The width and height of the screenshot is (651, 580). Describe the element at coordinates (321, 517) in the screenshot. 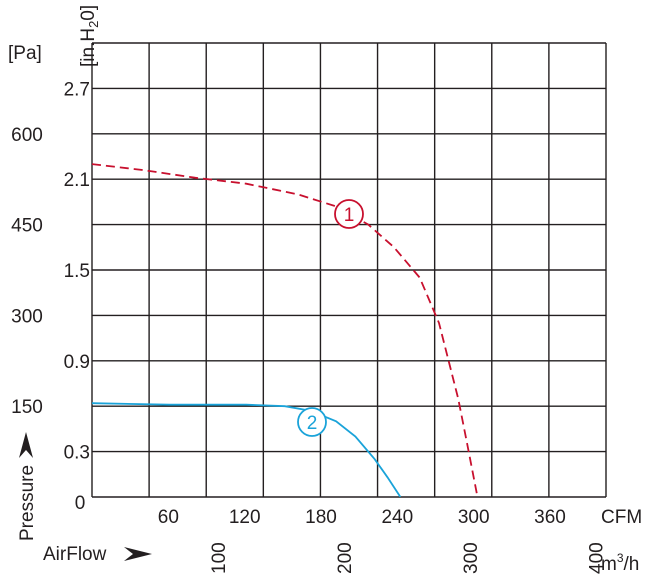

I see `x-cfm-tick-label: 180` at that location.